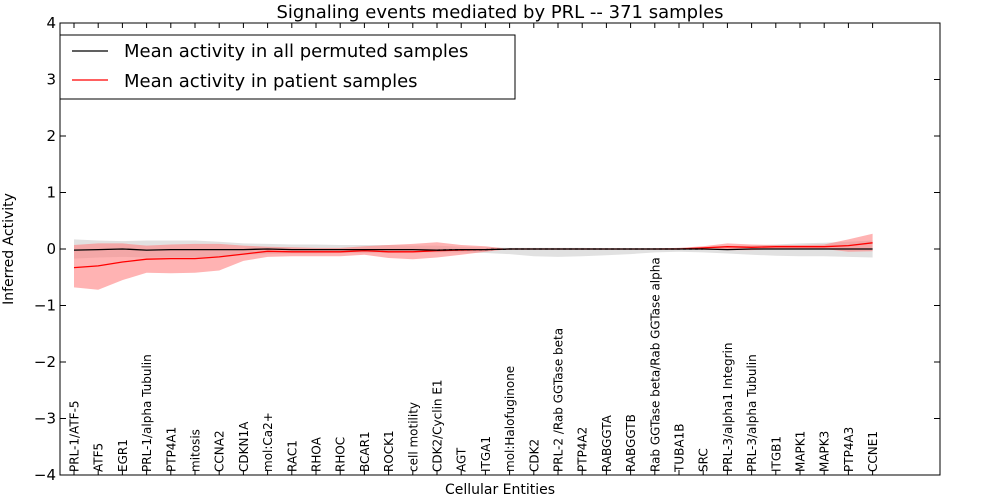 Image resolution: width=1000 pixels, height=500 pixels. What do you see at coordinates (196, 450) in the screenshot?
I see `category-label: mitosis` at bounding box center [196, 450].